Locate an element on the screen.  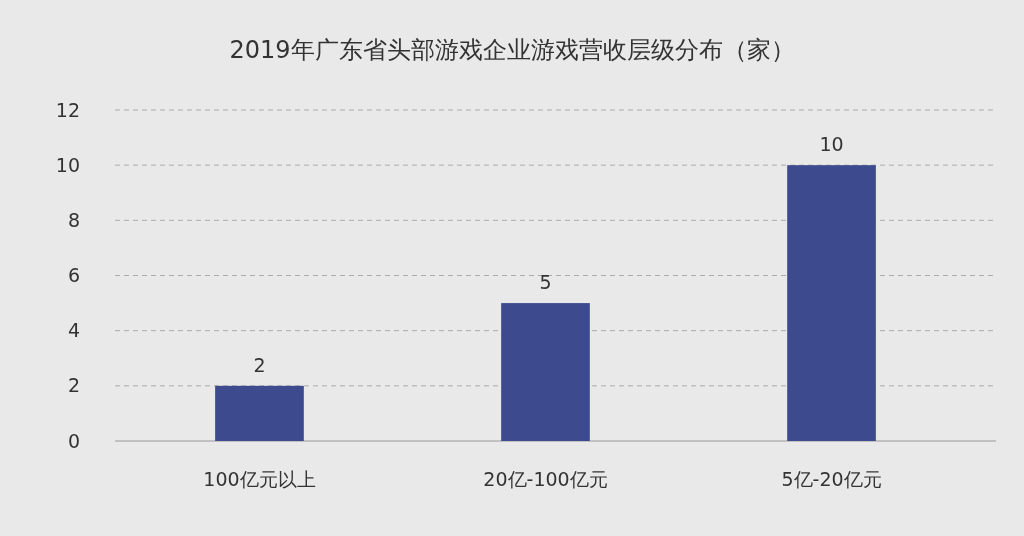
y-tick-label: 10 is located at coordinates (67, 164).